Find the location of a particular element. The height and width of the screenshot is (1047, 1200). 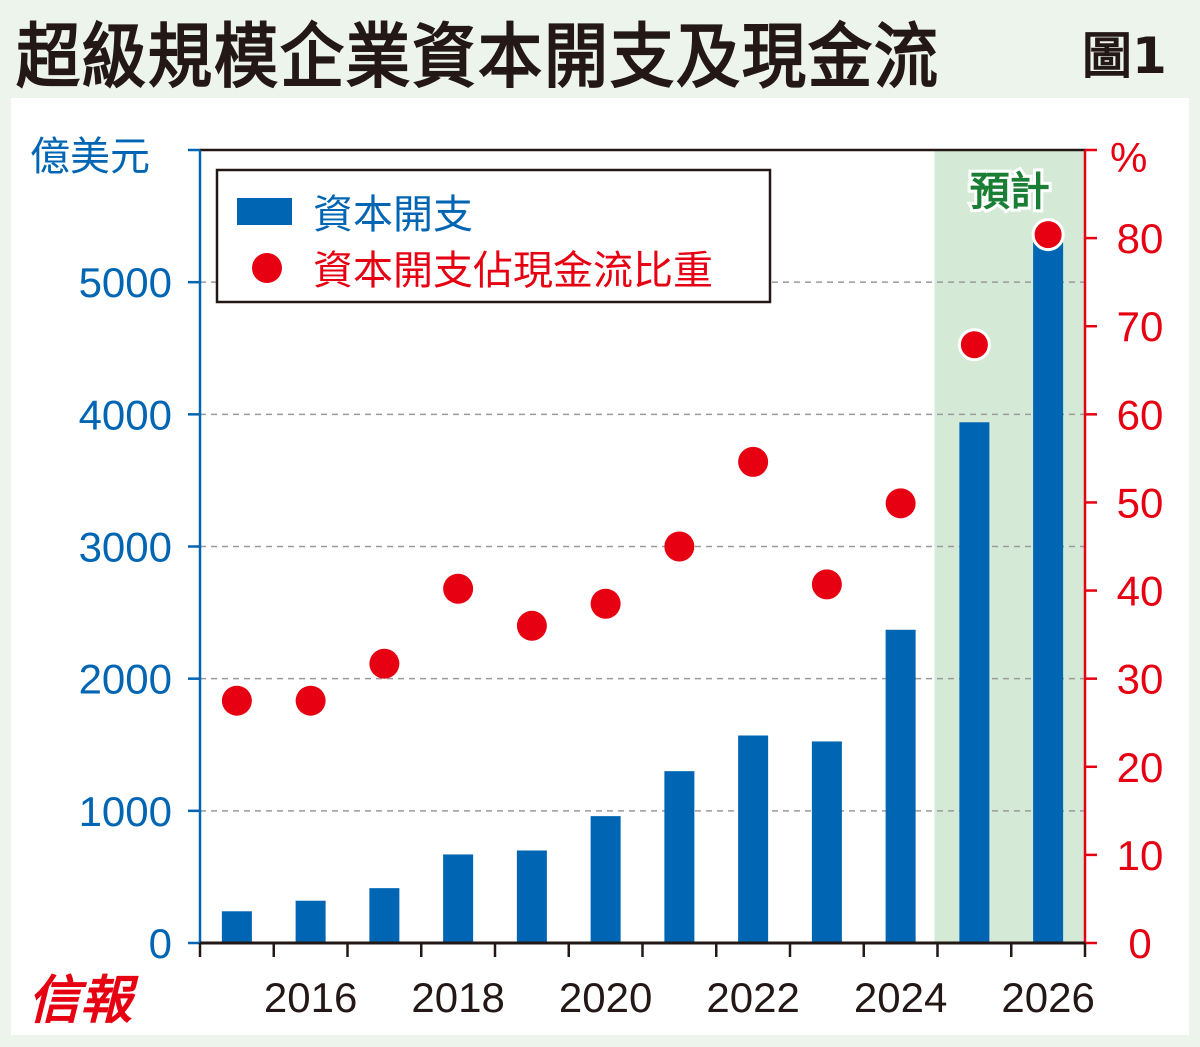

ratio-dot-2023 is located at coordinates (826, 584).